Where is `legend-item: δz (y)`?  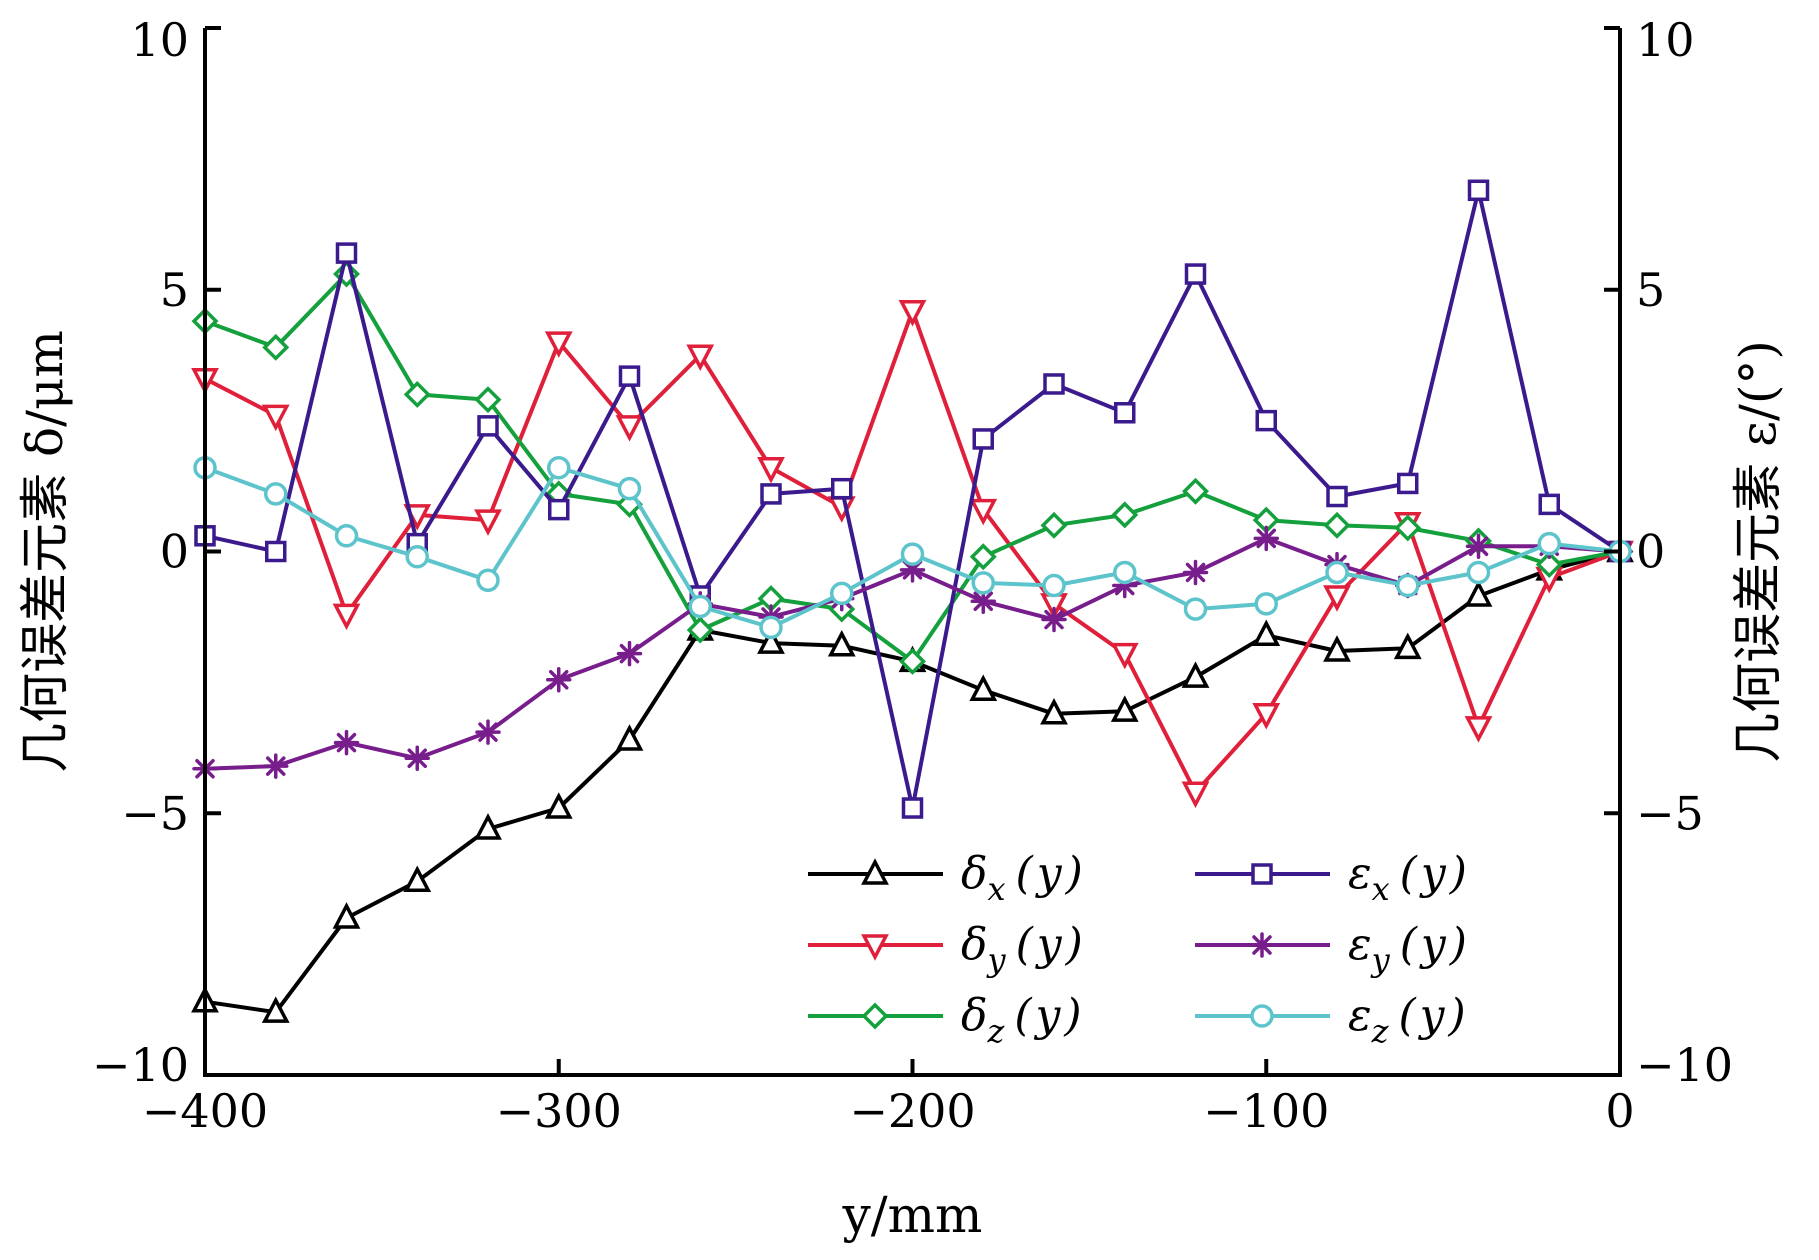
legend-item: δz (y) is located at coordinates (945, 1020).